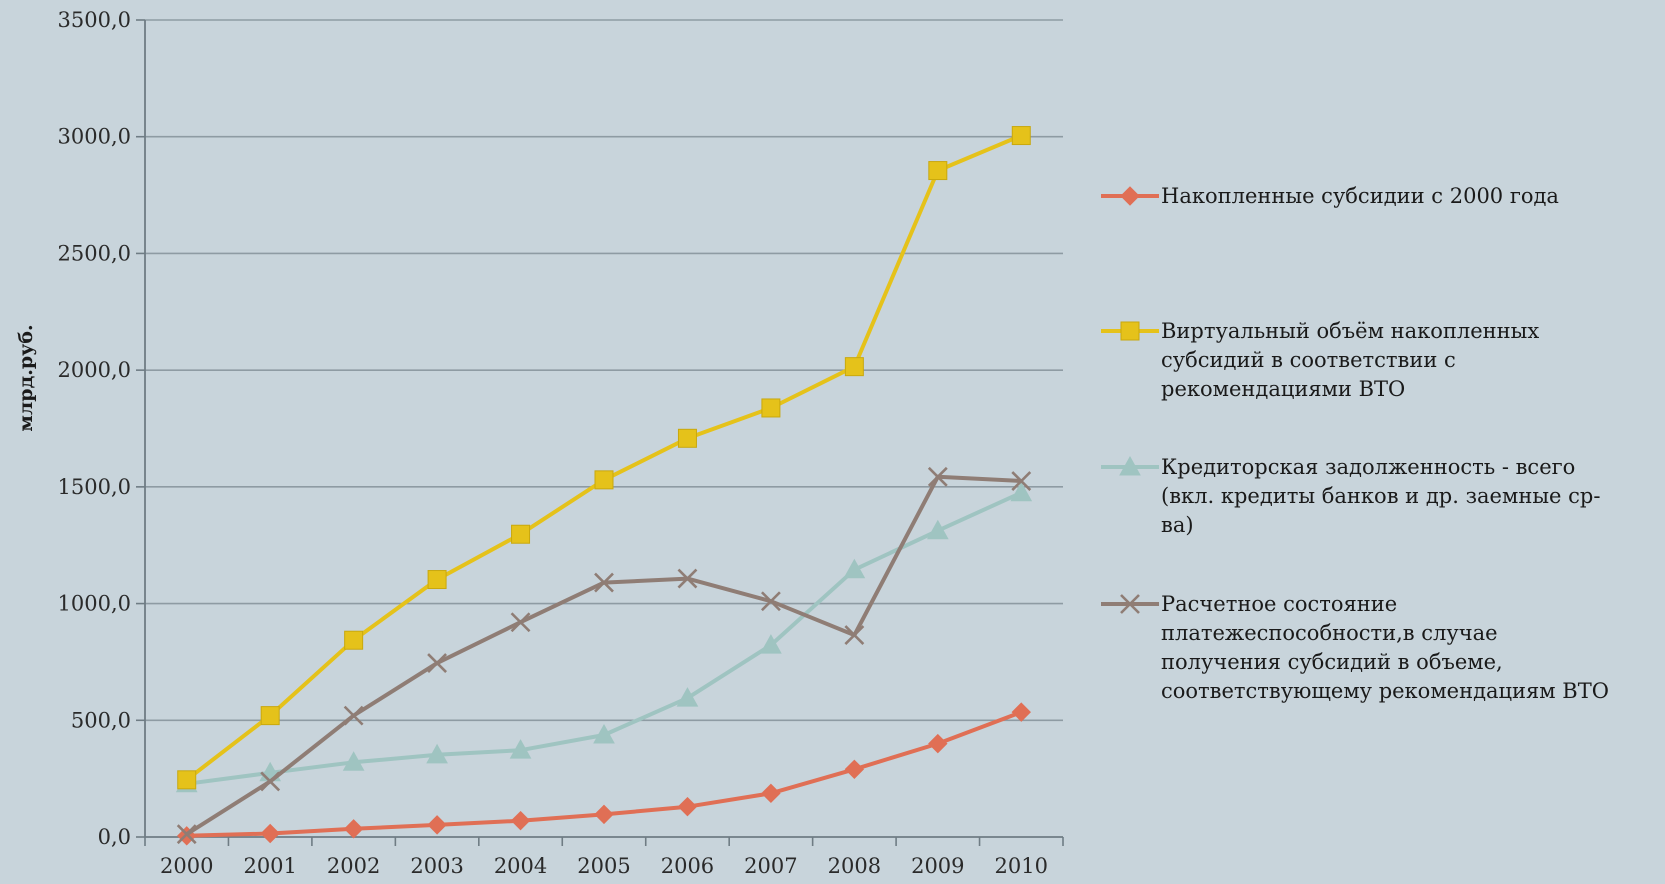 The height and width of the screenshot is (884, 1665). I want to click on y-tick-label: 500,0, so click(101, 720).